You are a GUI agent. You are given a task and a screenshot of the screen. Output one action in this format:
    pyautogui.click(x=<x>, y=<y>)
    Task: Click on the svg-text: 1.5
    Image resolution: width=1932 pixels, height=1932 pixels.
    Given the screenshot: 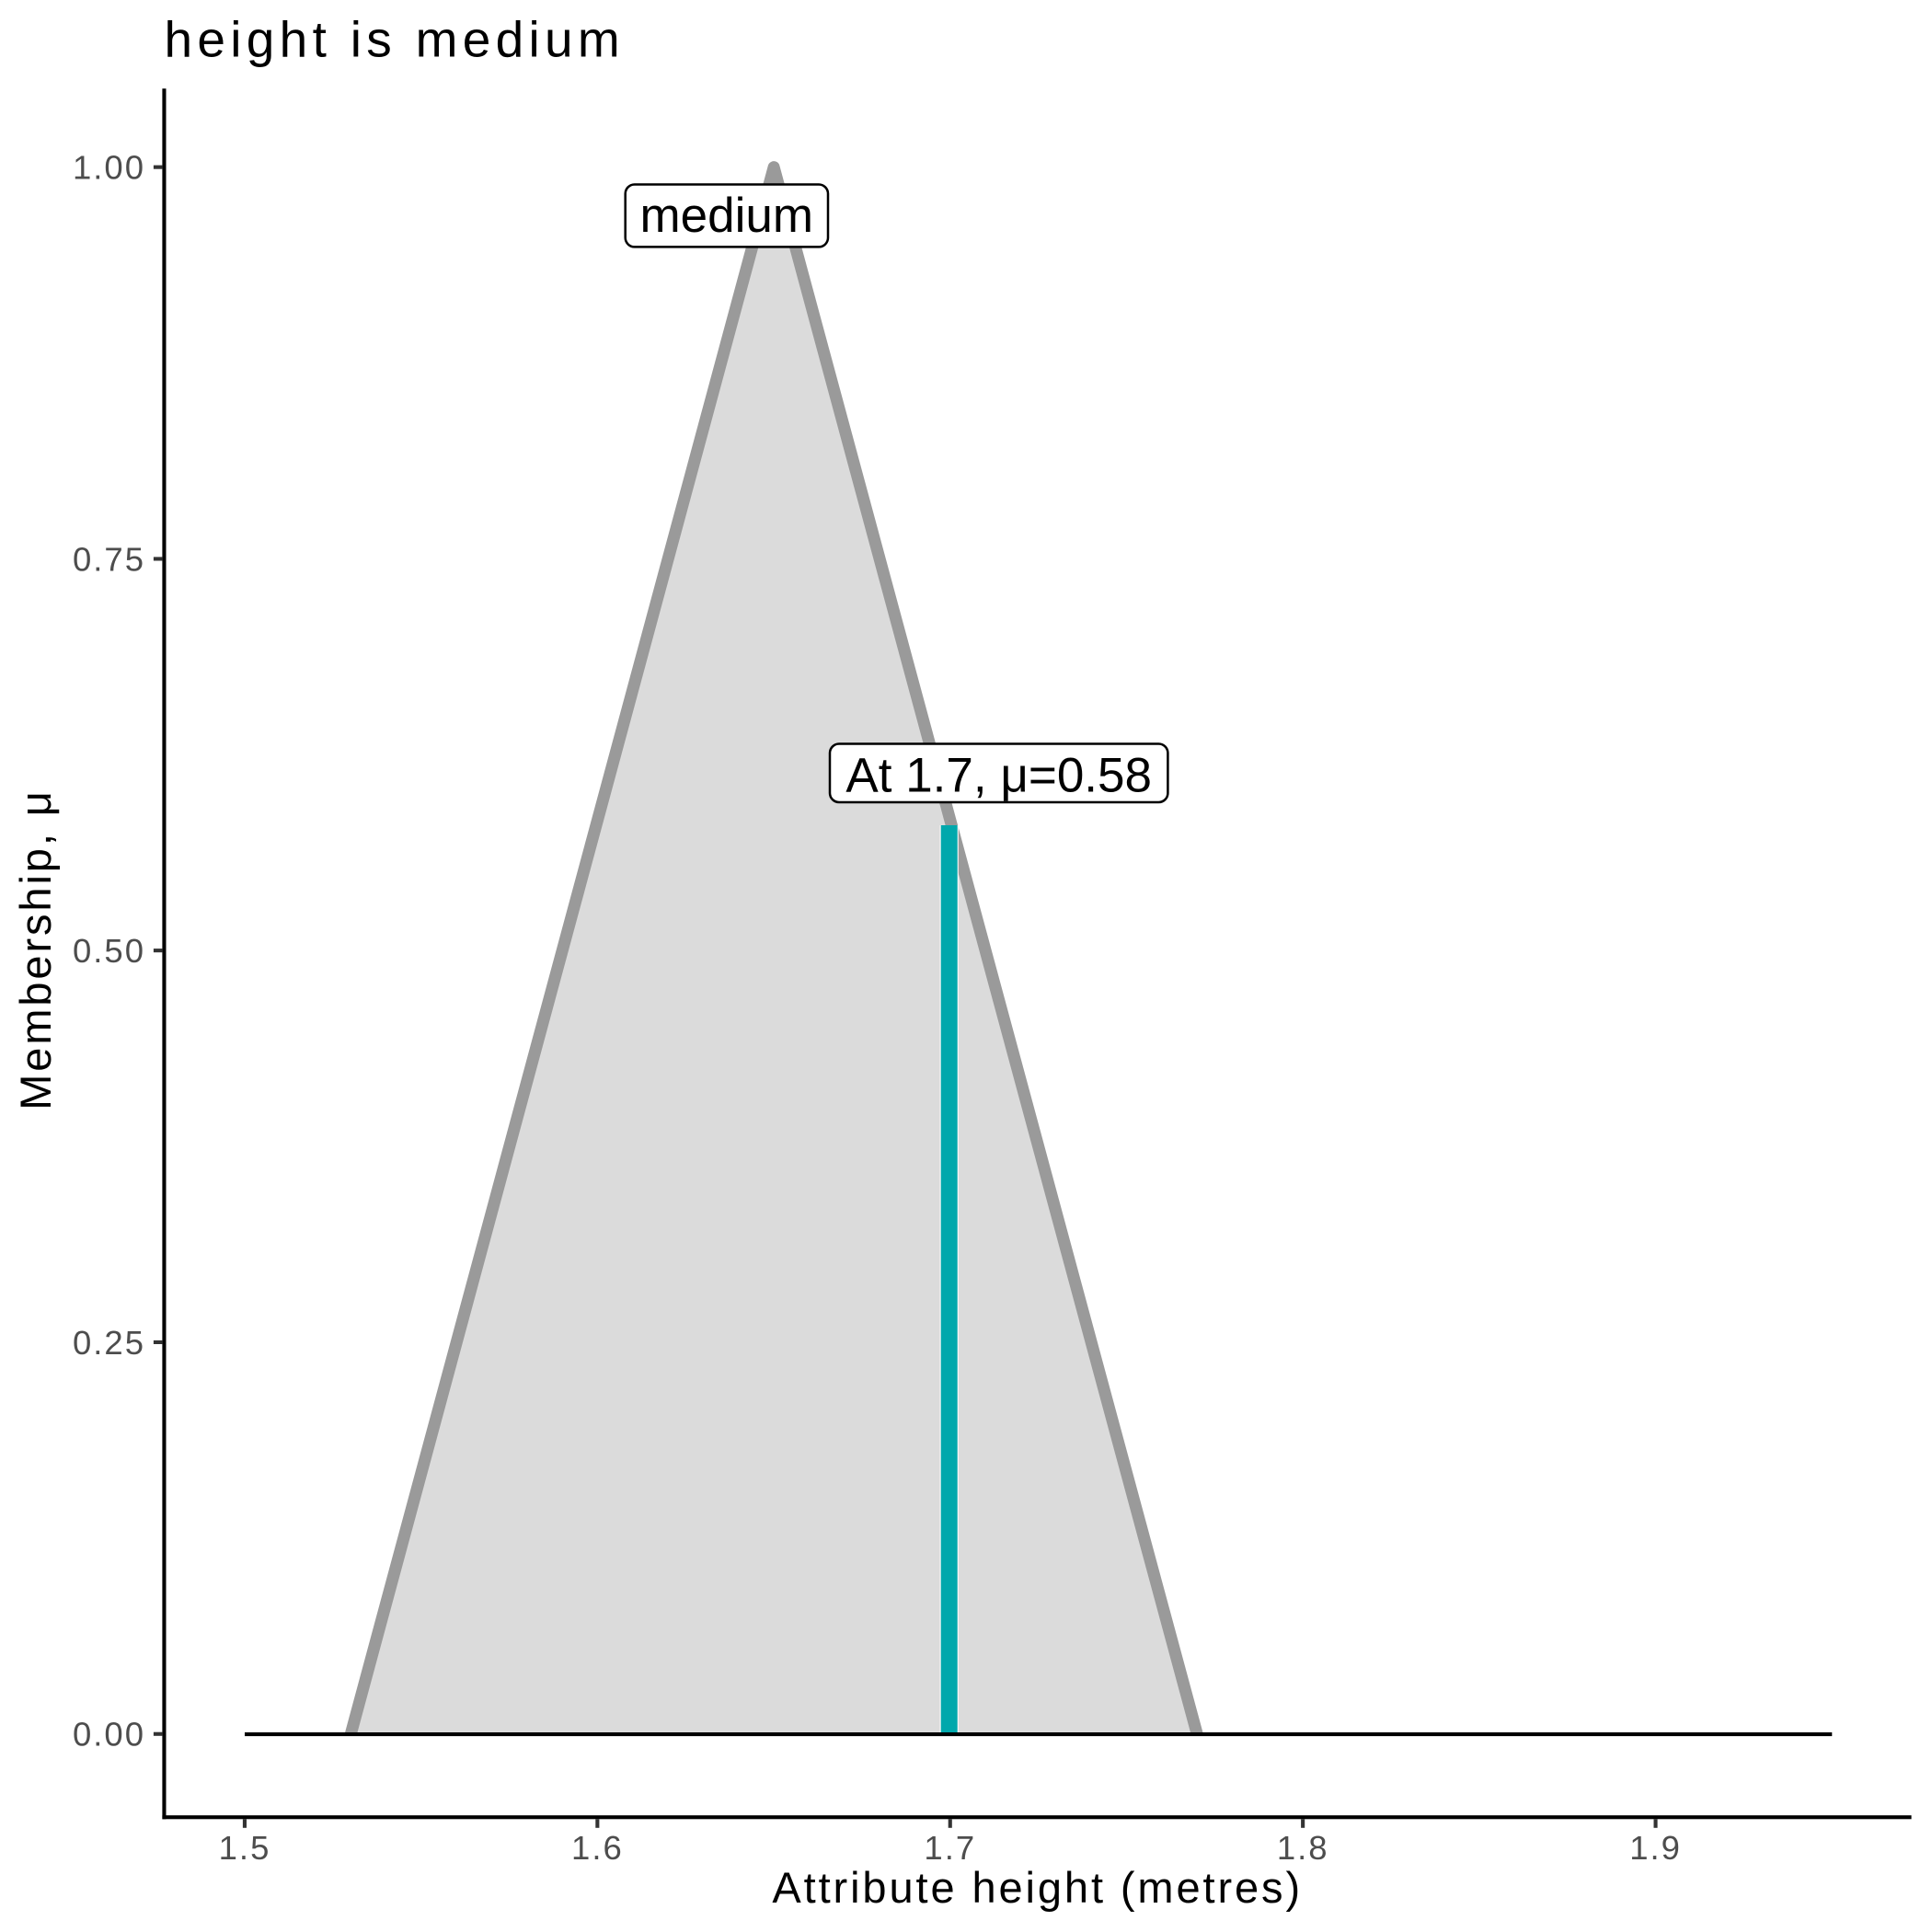 What is the action you would take?
    pyautogui.click(x=245, y=1848)
    